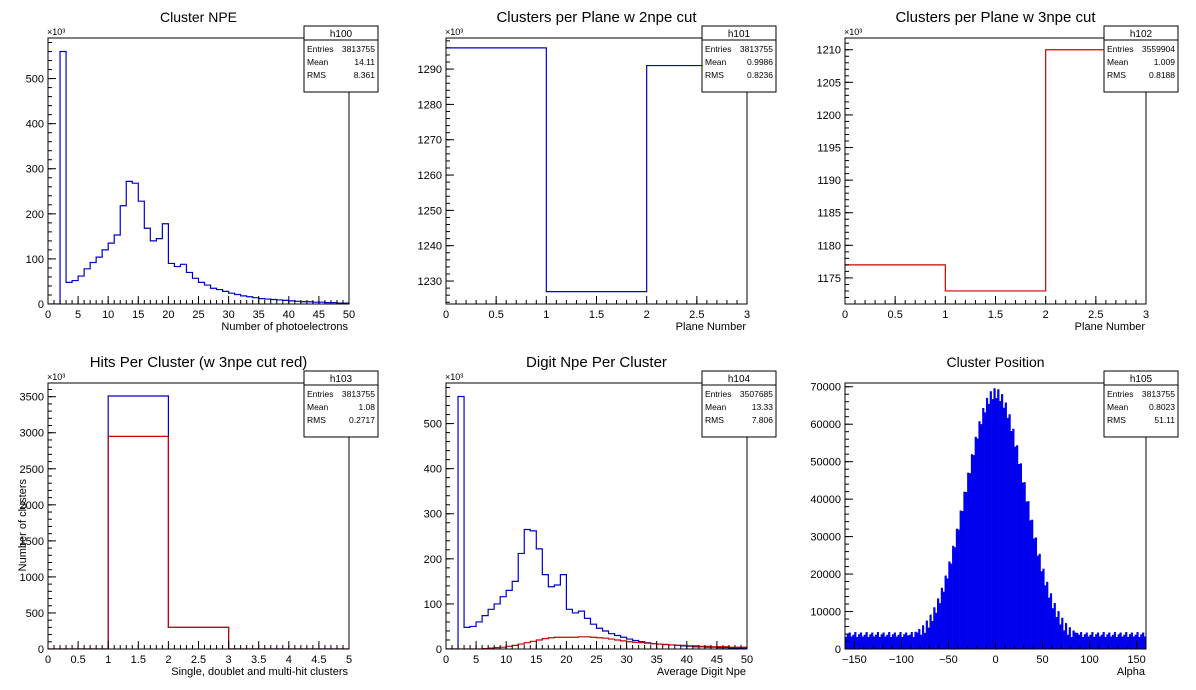 The height and width of the screenshot is (690, 1196). Describe the element at coordinates (711, 327) in the screenshot. I see `x-axis-label: Plane Number` at that location.